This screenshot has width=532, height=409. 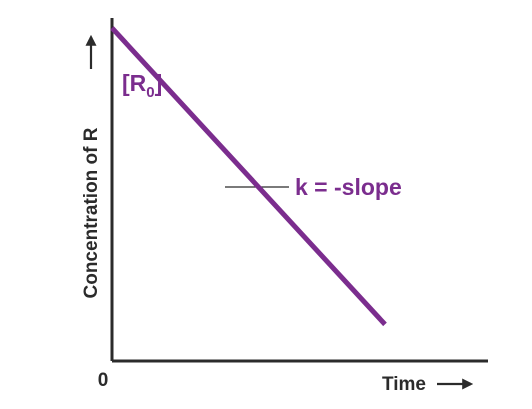 What do you see at coordinates (348, 187) in the screenshot?
I see `slope-annotation: k = -slope` at bounding box center [348, 187].